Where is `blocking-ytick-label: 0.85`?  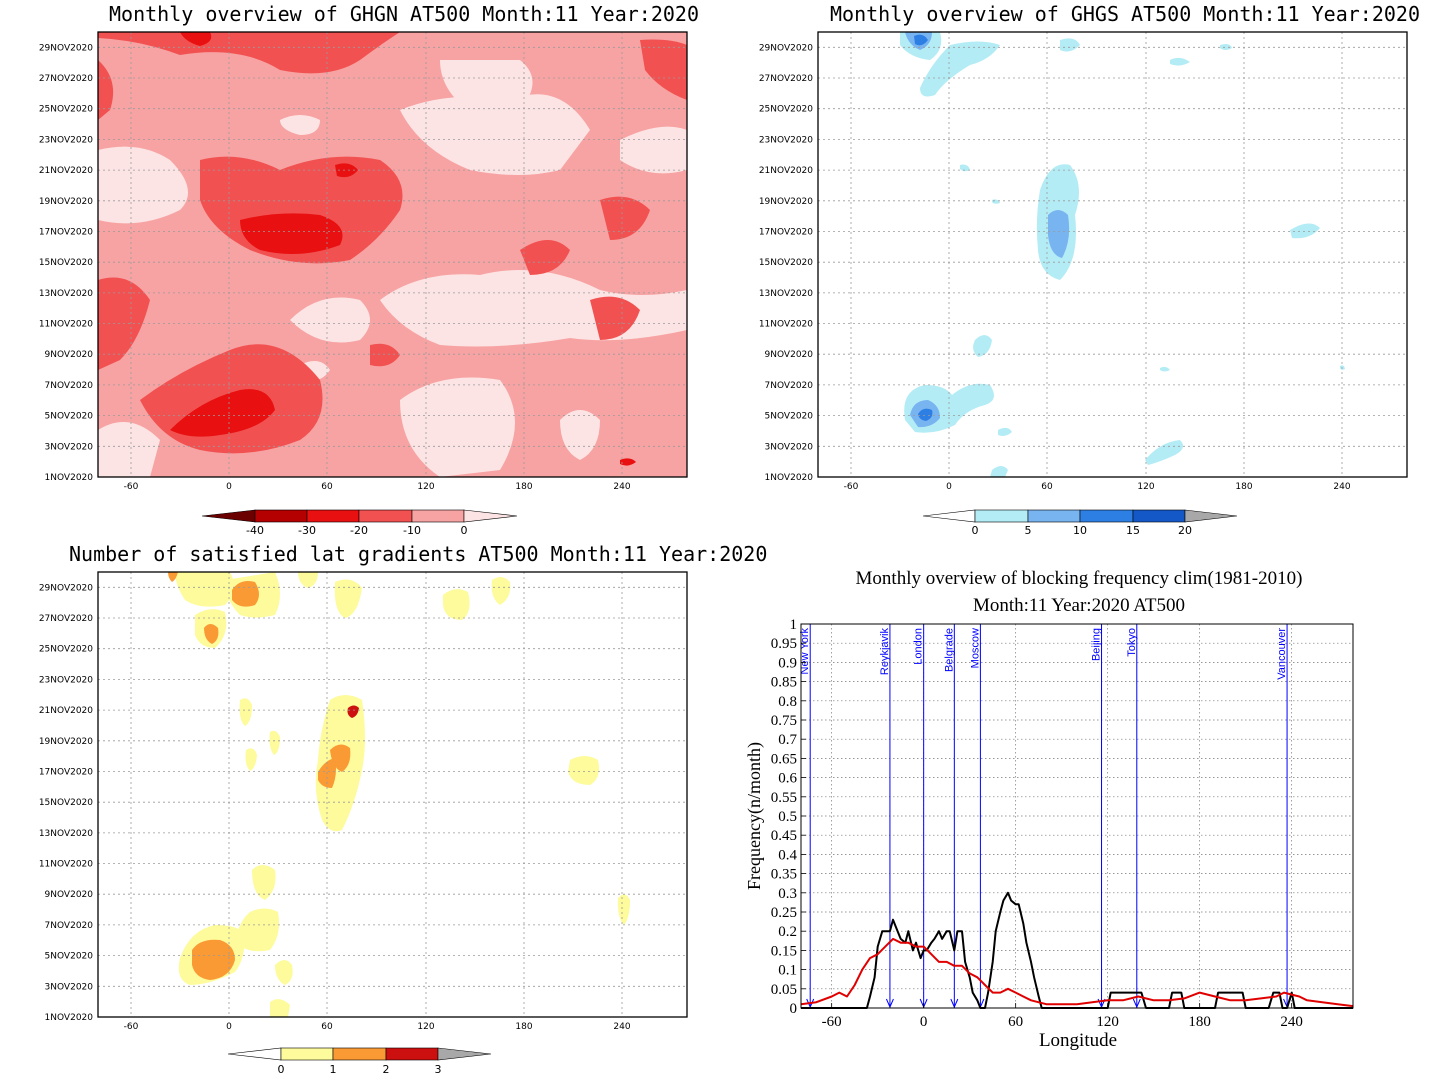
blocking-ytick-label: 0.85 is located at coordinates (784, 683).